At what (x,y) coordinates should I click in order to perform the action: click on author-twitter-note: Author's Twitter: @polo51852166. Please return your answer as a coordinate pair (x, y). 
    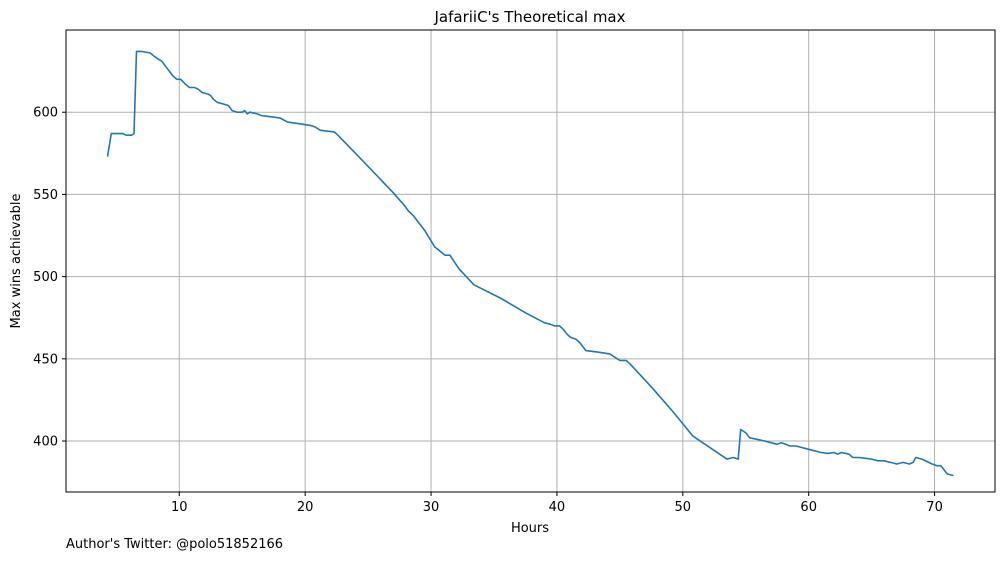
    Looking at the image, I should click on (175, 544).